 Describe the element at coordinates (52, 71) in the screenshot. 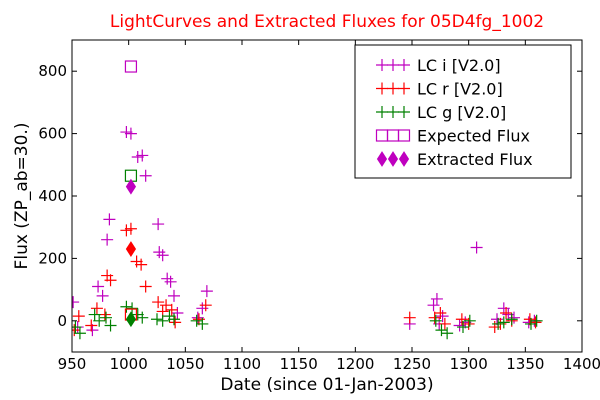

I see `y-tick-label: 800` at that location.